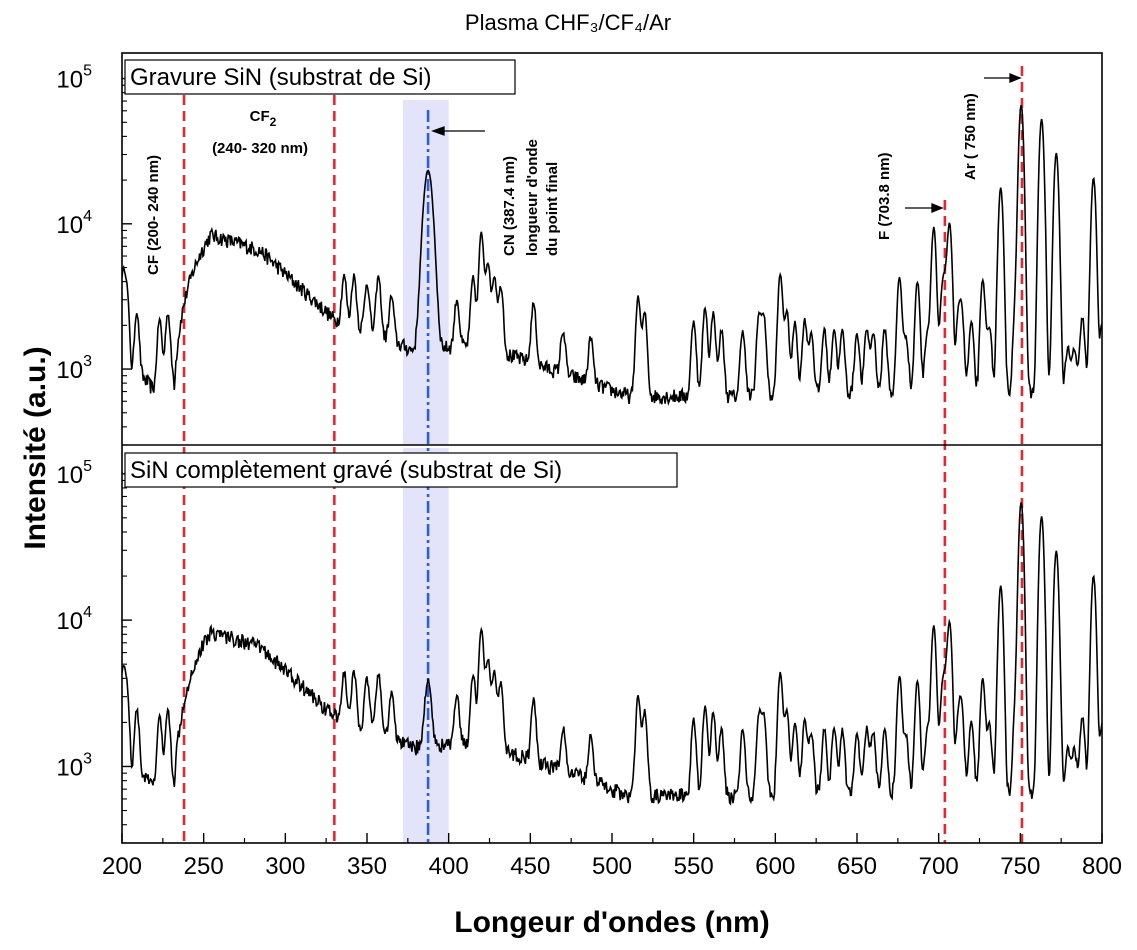 The height and width of the screenshot is (950, 1137). What do you see at coordinates (94, 453) in the screenshot?
I see `y-axis-ticks: 10³ 10⁴ 10⁵ 10³ 10⁴ 10⁵` at bounding box center [94, 453].